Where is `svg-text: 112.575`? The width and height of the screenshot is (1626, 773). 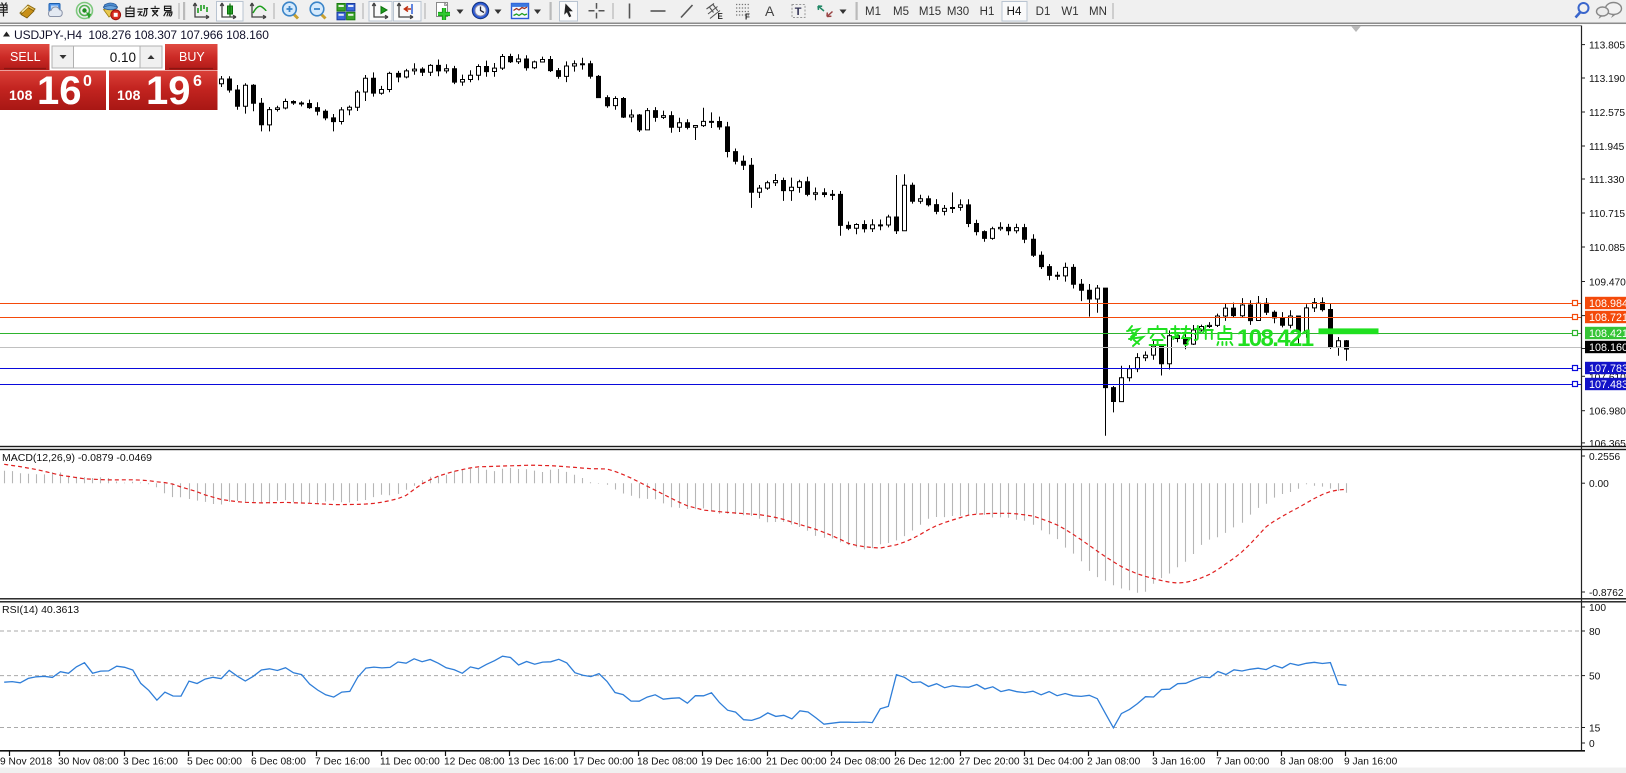
svg-text: 112.575 is located at coordinates (1607, 113).